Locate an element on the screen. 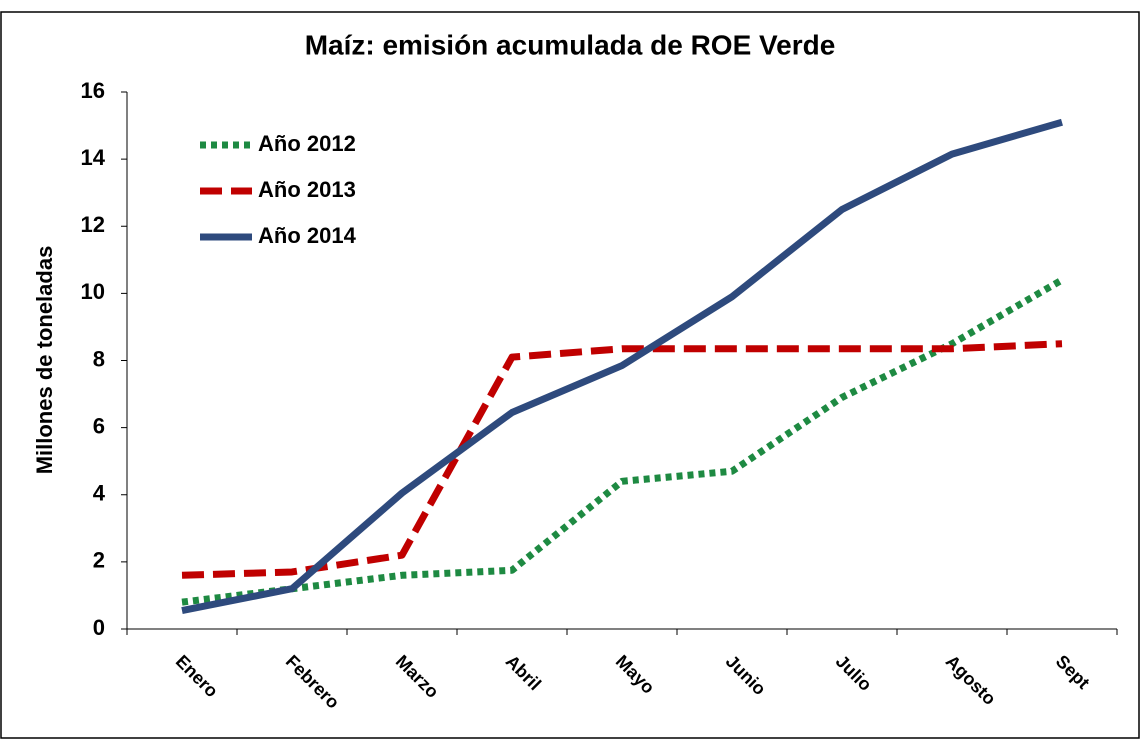  y-tick-label: 12 is located at coordinates (93, 224).